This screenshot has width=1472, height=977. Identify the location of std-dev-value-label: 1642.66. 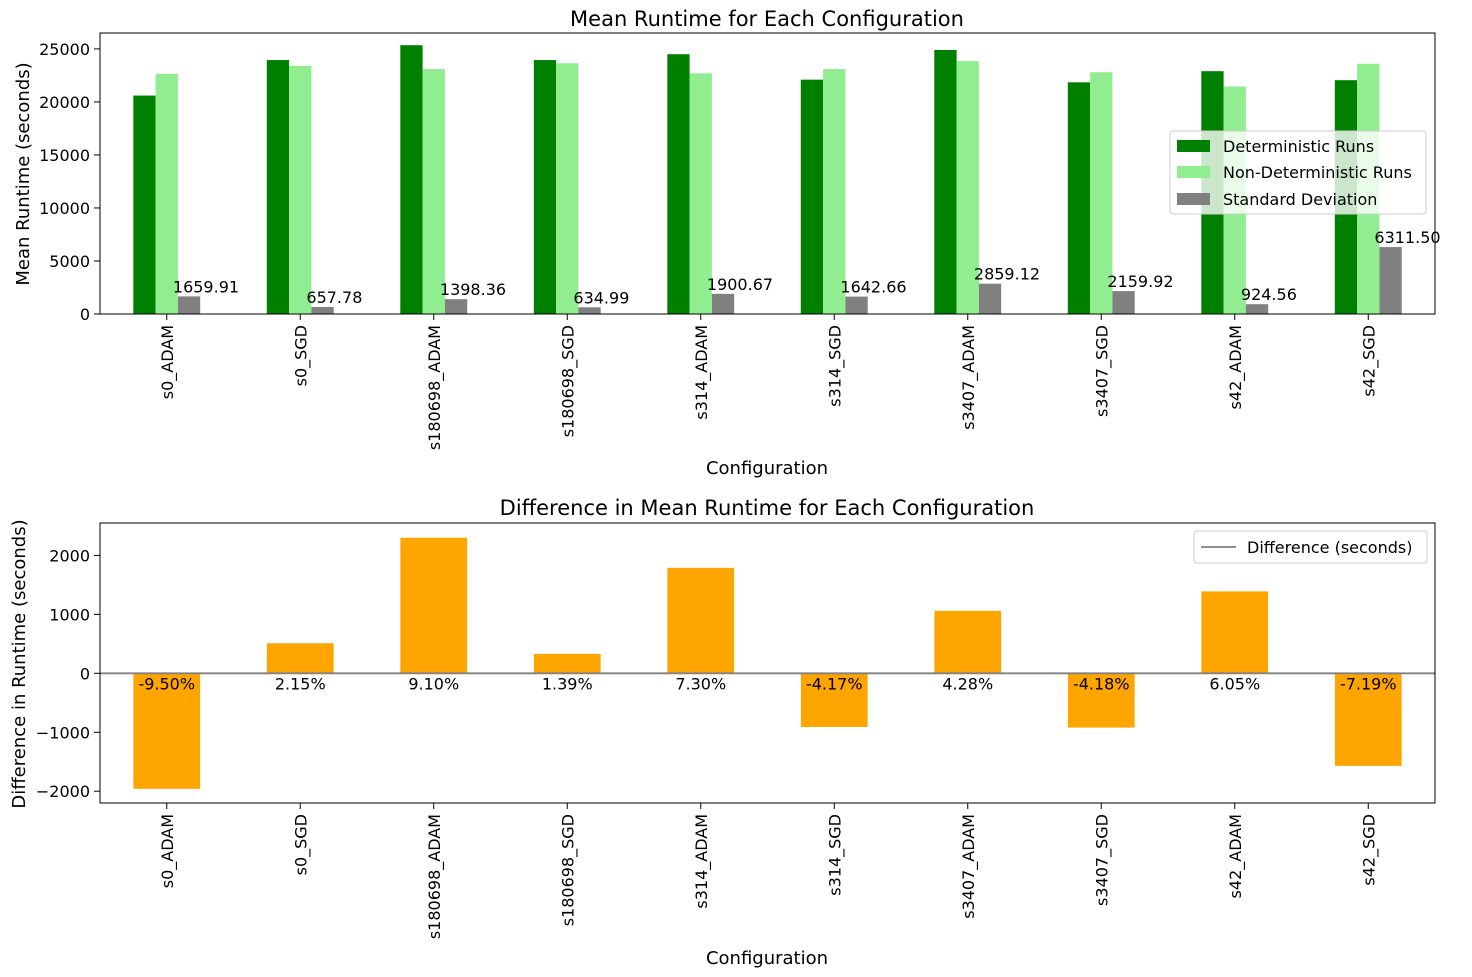
(873, 287).